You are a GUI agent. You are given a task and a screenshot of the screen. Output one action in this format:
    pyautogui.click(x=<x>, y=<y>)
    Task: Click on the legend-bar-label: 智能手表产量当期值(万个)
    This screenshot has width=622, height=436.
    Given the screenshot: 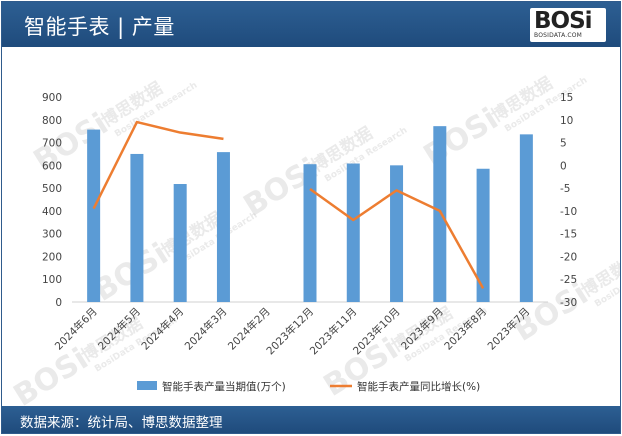 What is the action you would take?
    pyautogui.click(x=224, y=386)
    